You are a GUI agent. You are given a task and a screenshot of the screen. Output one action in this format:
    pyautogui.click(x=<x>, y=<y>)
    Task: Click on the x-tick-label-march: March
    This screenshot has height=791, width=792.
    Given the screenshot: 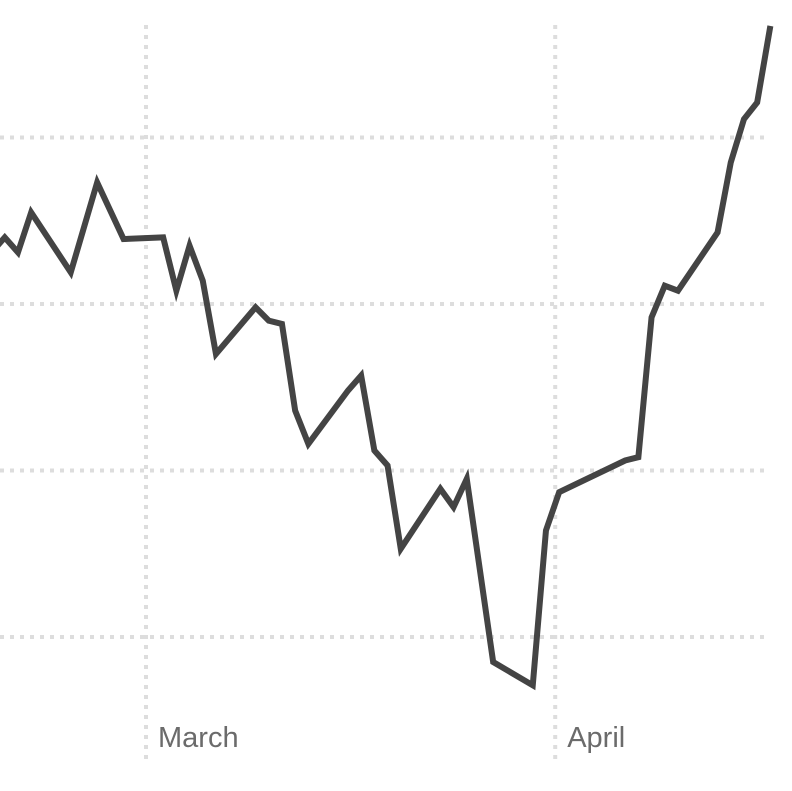 What is the action you would take?
    pyautogui.click(x=198, y=738)
    